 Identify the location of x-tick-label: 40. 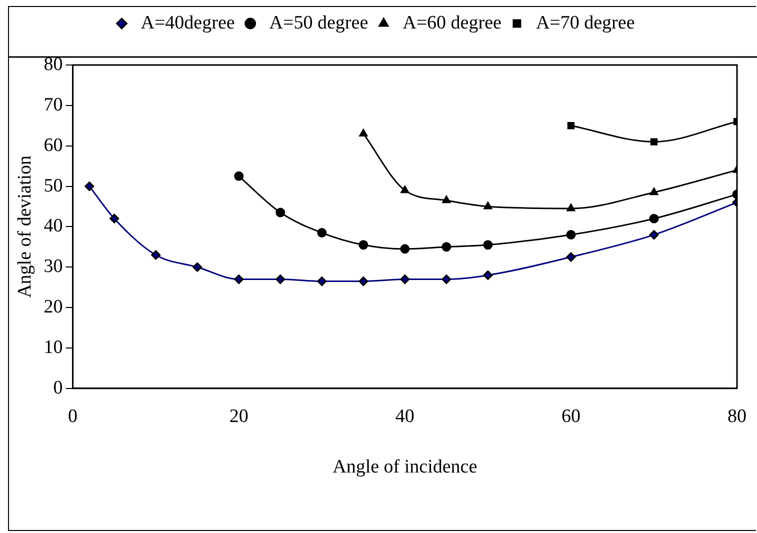
(404, 416).